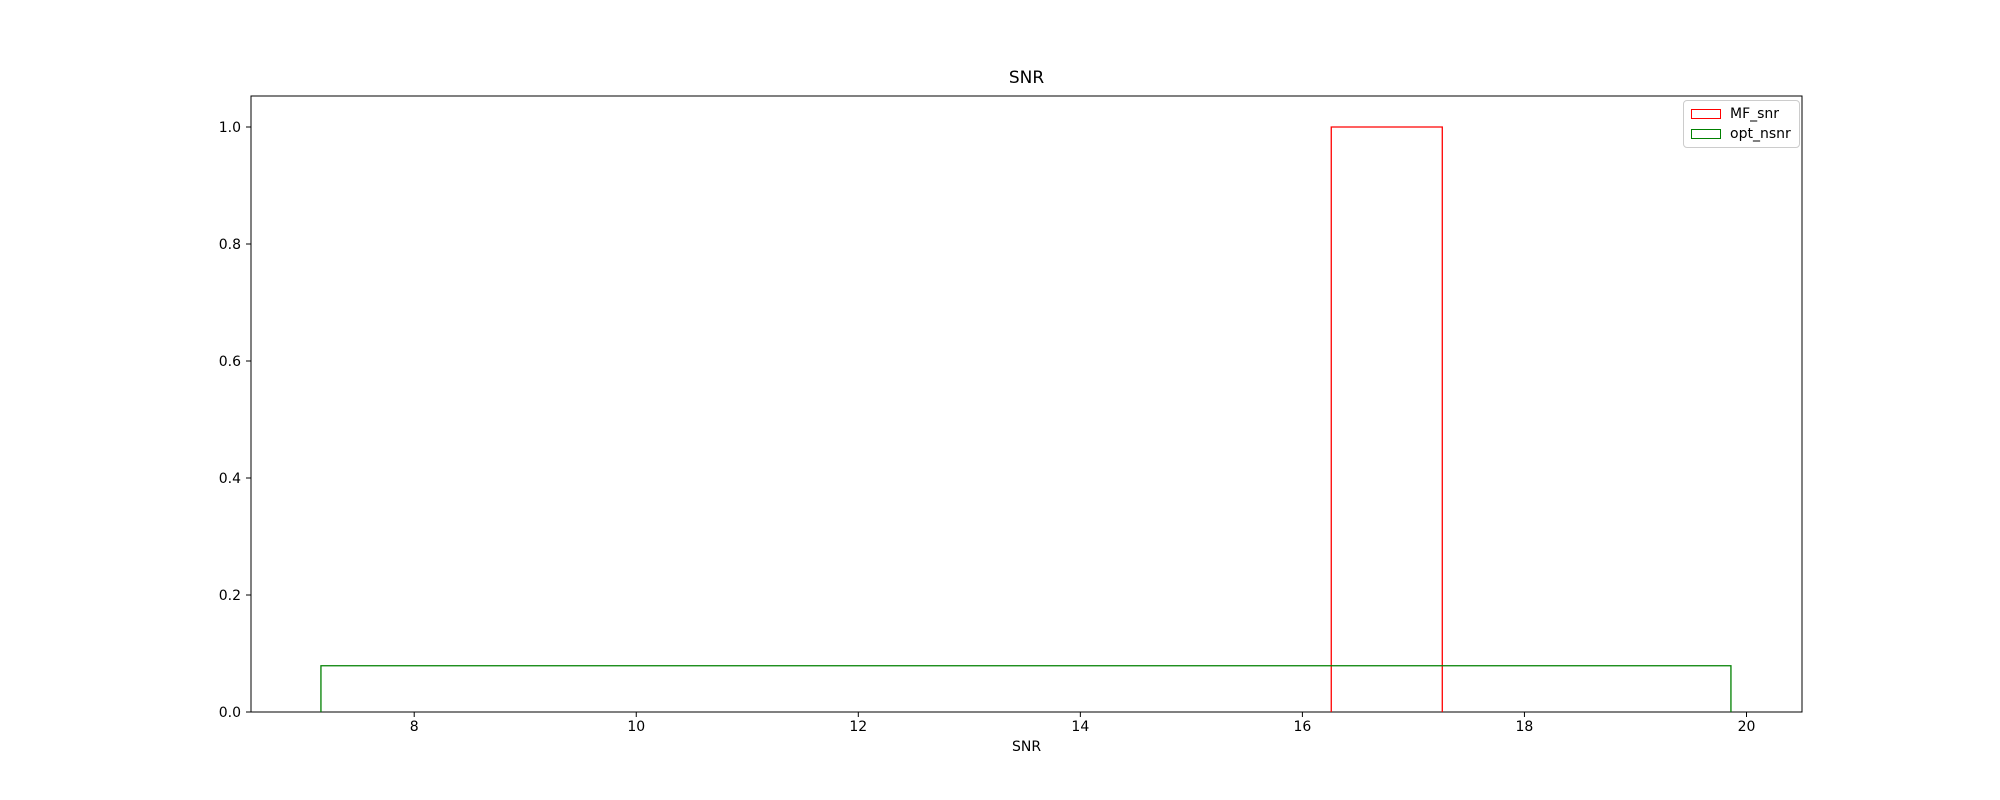 This screenshot has width=2000, height=800. What do you see at coordinates (230, 245) in the screenshot?
I see `y-tick-label: 0.8` at bounding box center [230, 245].